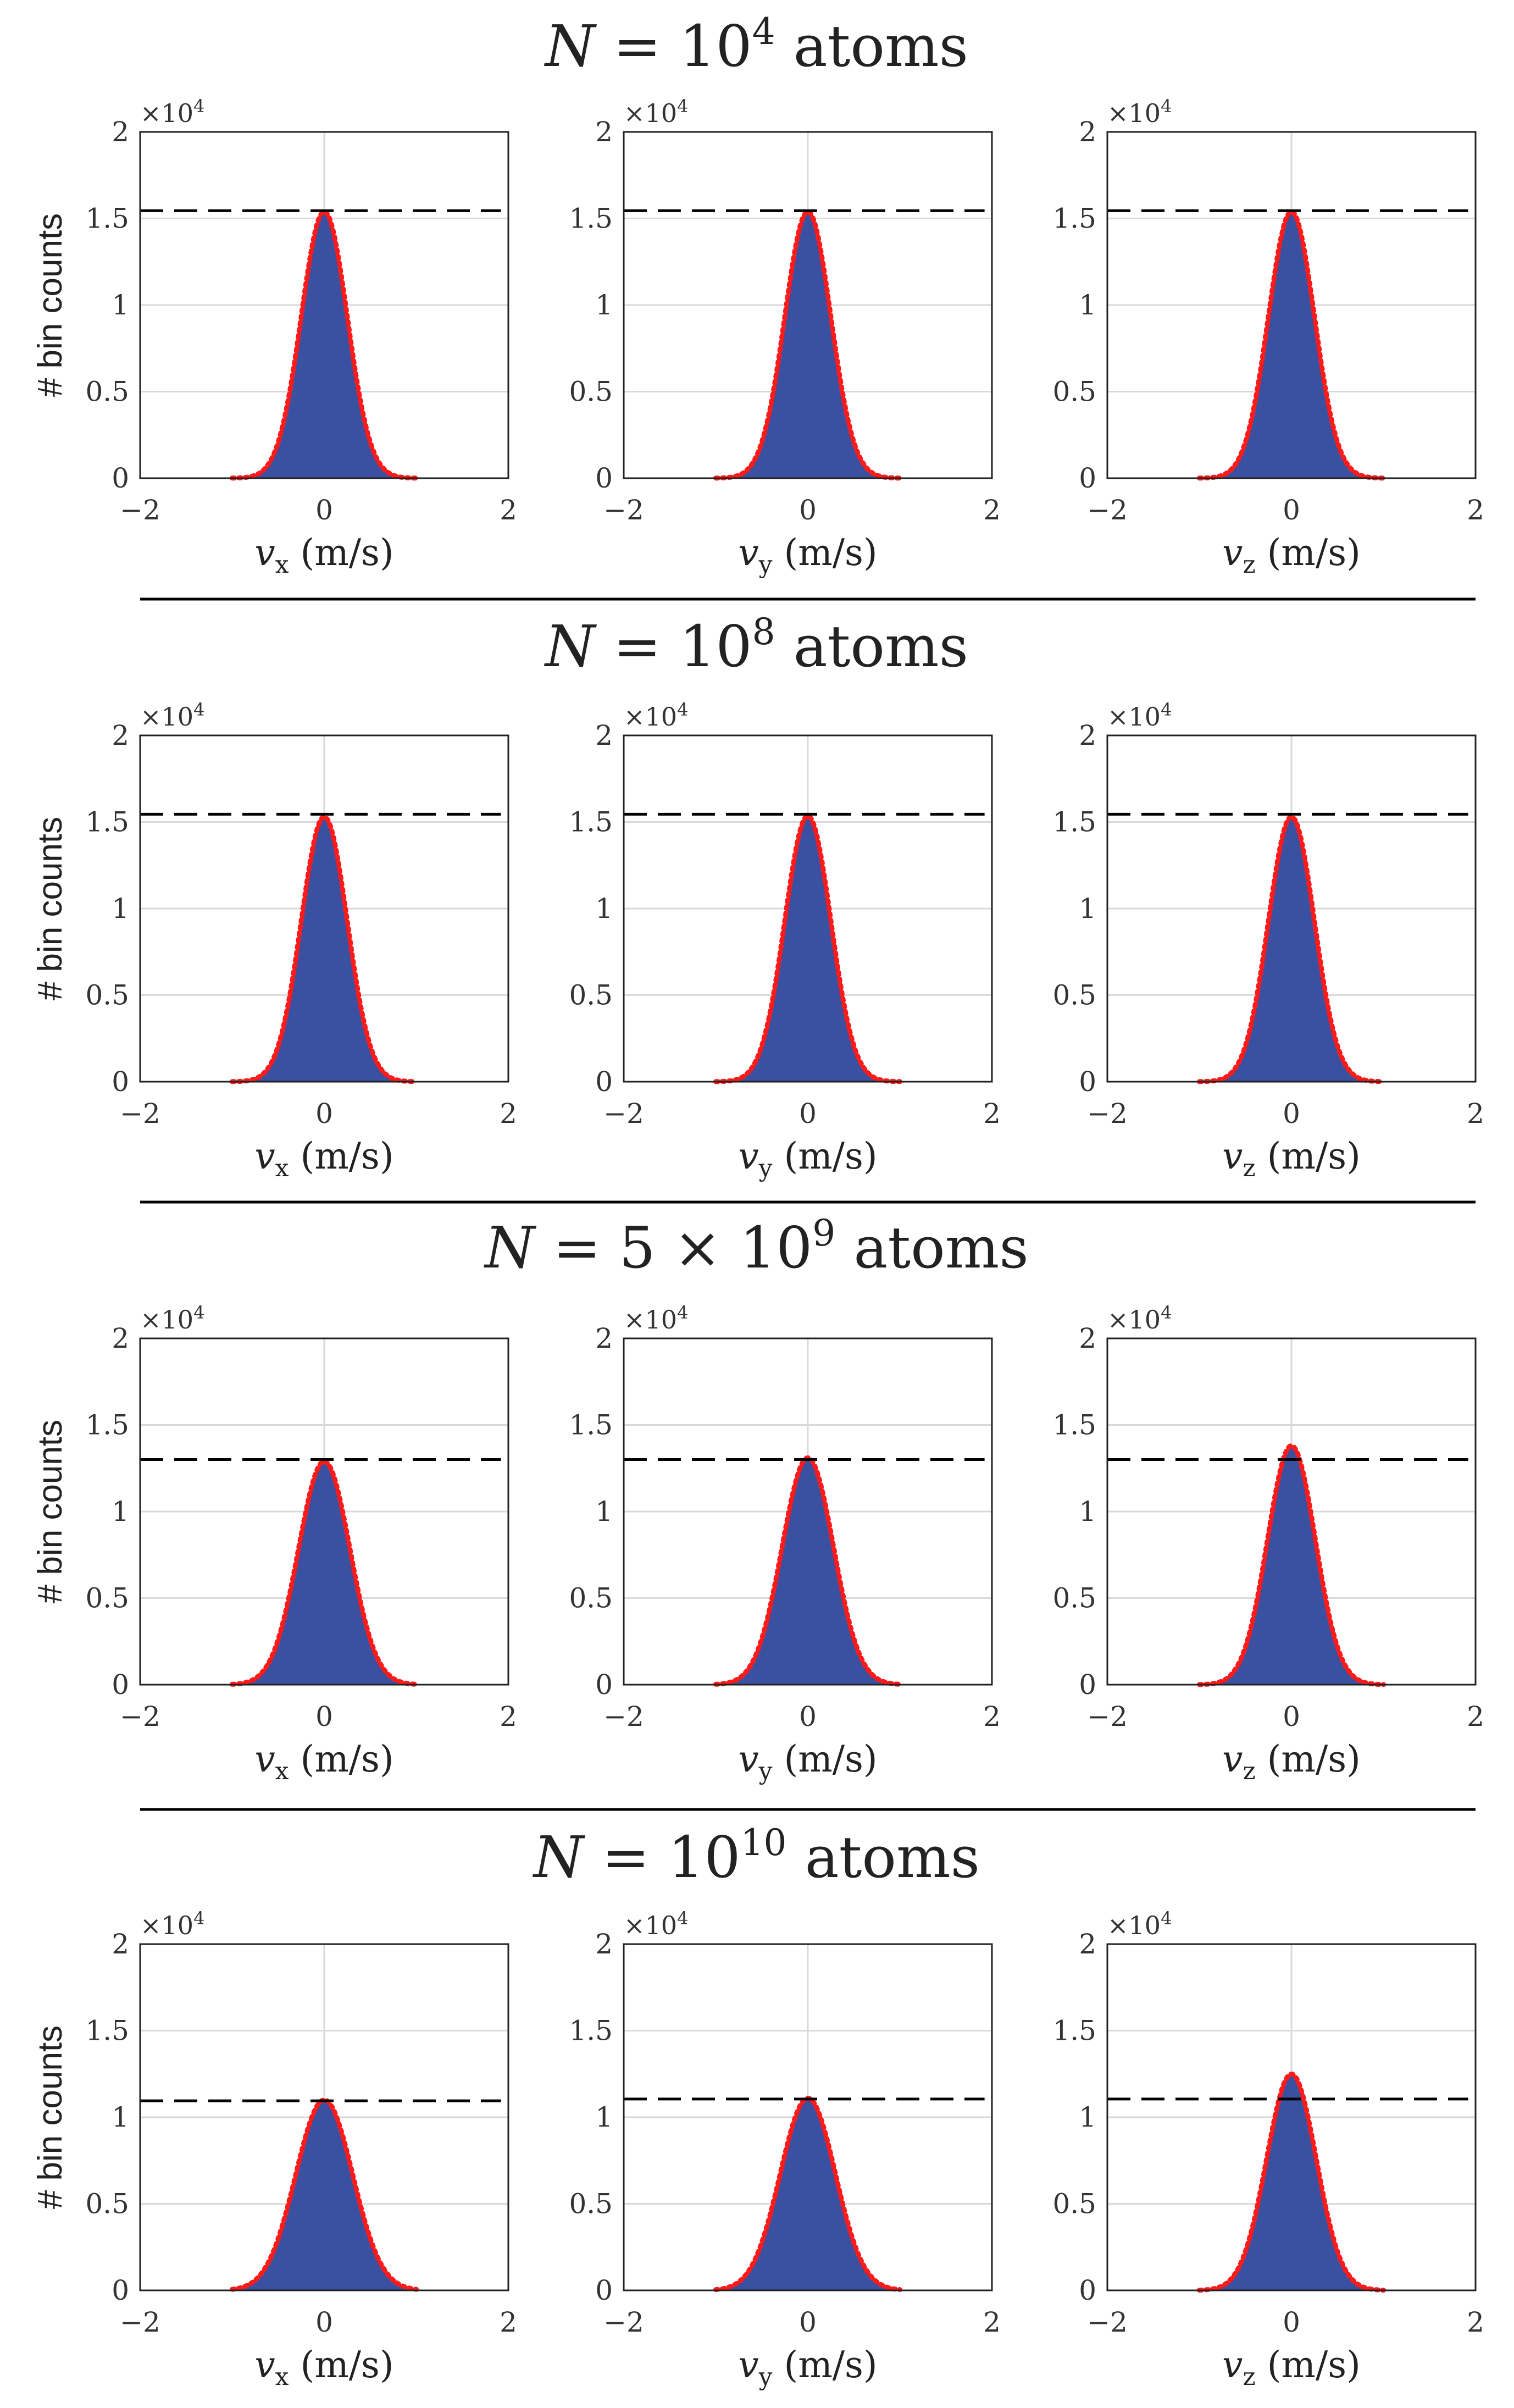  I want to click on histogram-bars, so click(324, 345).